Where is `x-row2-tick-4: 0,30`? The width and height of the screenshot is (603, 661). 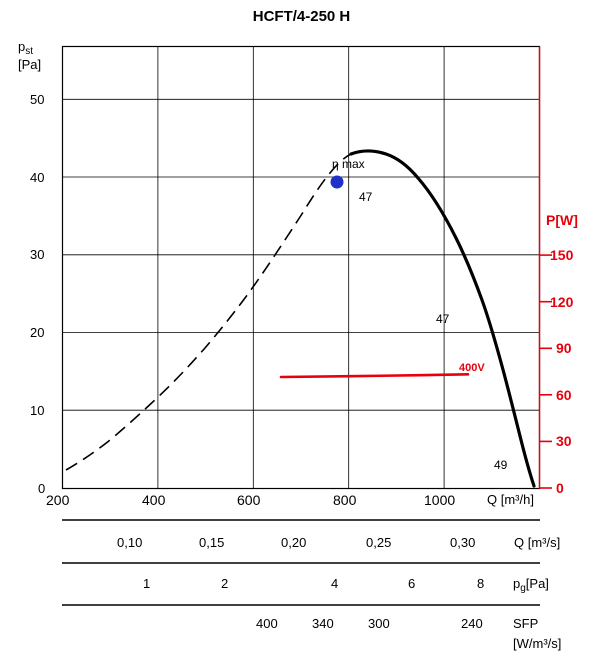 x-row2-tick-4: 0,30 is located at coordinates (463, 542).